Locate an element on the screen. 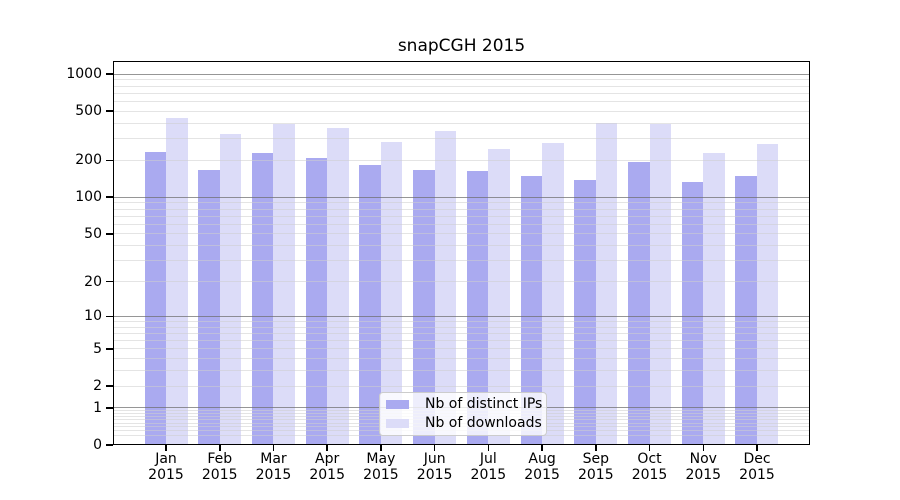 Image resolution: width=900 pixels, height=500 pixels. bar-downloads-nov-2015 is located at coordinates (714, 298).